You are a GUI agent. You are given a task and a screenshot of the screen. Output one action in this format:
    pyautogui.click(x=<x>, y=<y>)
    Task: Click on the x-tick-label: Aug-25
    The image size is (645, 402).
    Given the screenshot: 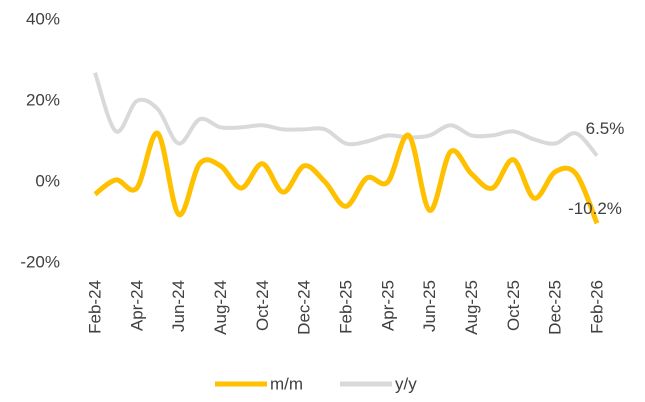 What is the action you would take?
    pyautogui.click(x=471, y=307)
    